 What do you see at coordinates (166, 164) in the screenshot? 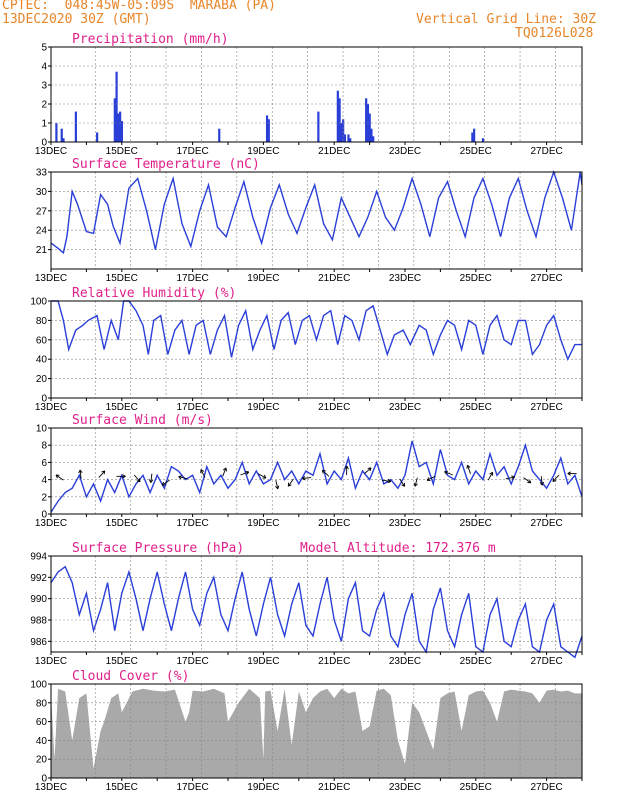
I see `temperature-title: Surface Temperature (nC)` at bounding box center [166, 164].